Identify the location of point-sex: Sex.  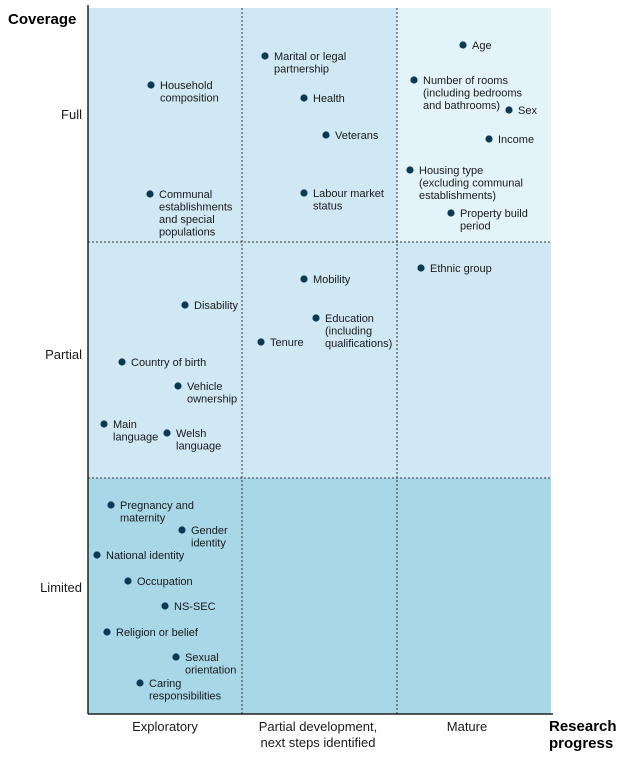
(521, 111).